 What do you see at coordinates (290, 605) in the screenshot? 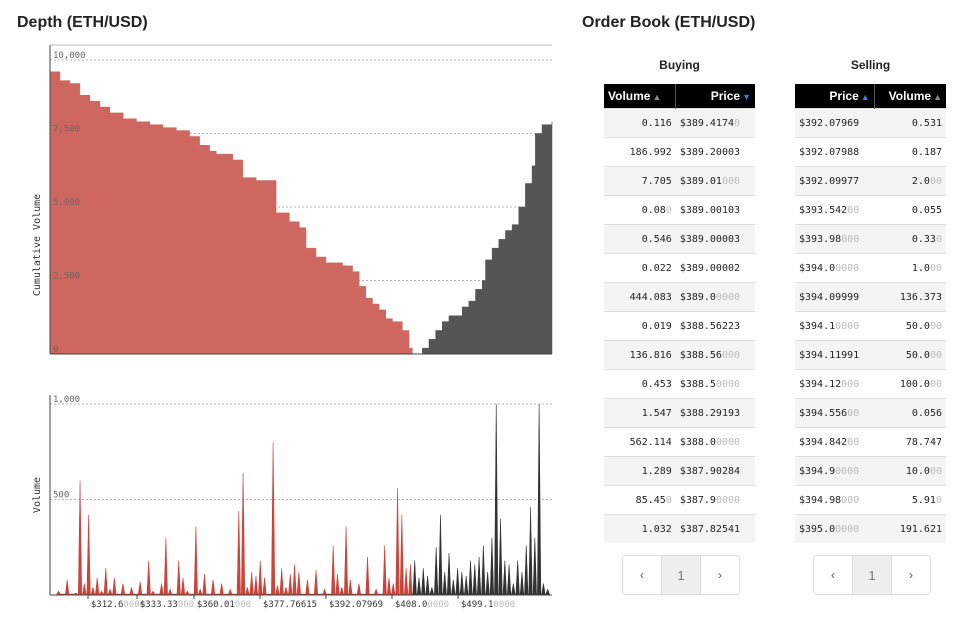
I see `volume-x-tick: $377.76615` at bounding box center [290, 605].